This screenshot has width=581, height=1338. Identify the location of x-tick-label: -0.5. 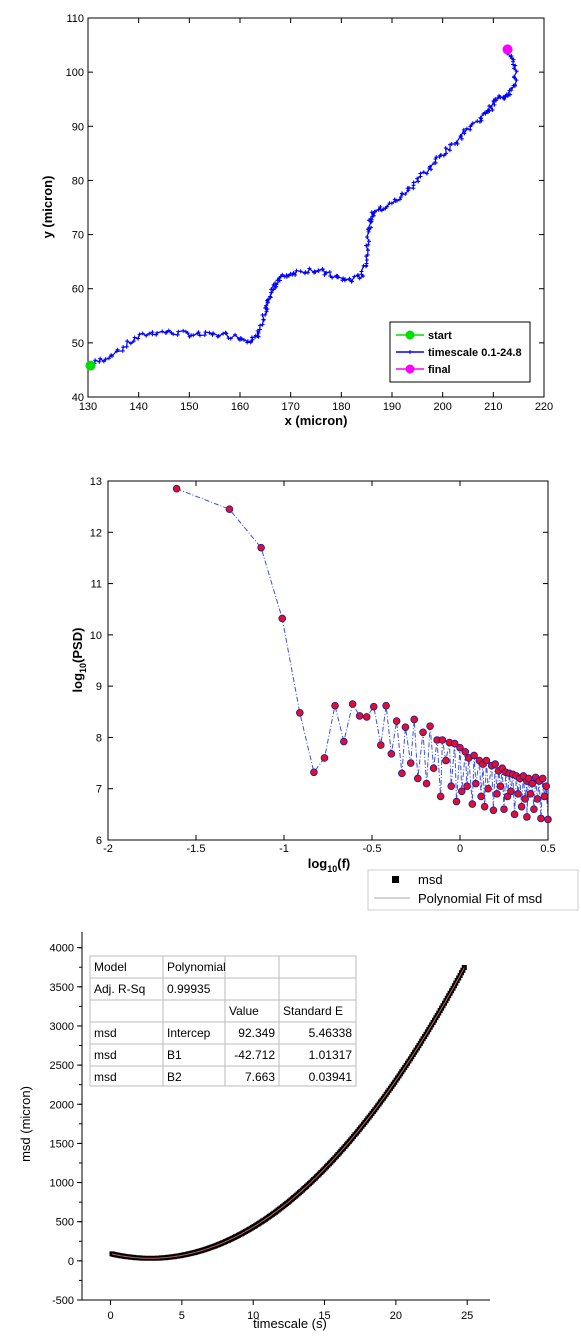
(372, 849).